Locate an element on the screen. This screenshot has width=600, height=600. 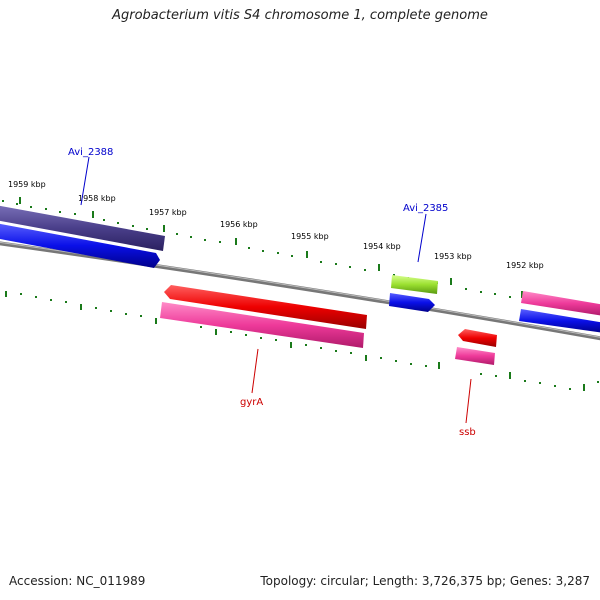
tick-label-1954: 1954 kbp is located at coordinates (382, 246).